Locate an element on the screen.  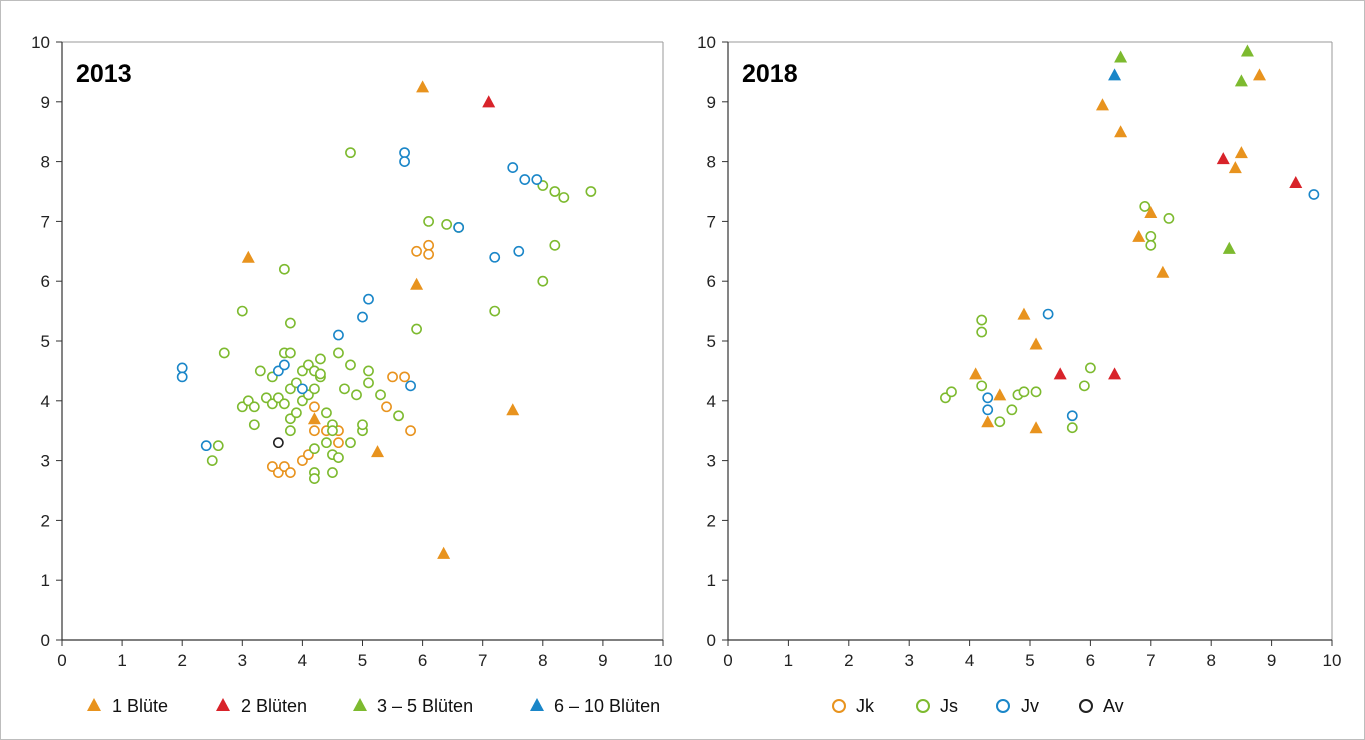
legend-label: 3 – 5 Blüten is located at coordinates (425, 706).